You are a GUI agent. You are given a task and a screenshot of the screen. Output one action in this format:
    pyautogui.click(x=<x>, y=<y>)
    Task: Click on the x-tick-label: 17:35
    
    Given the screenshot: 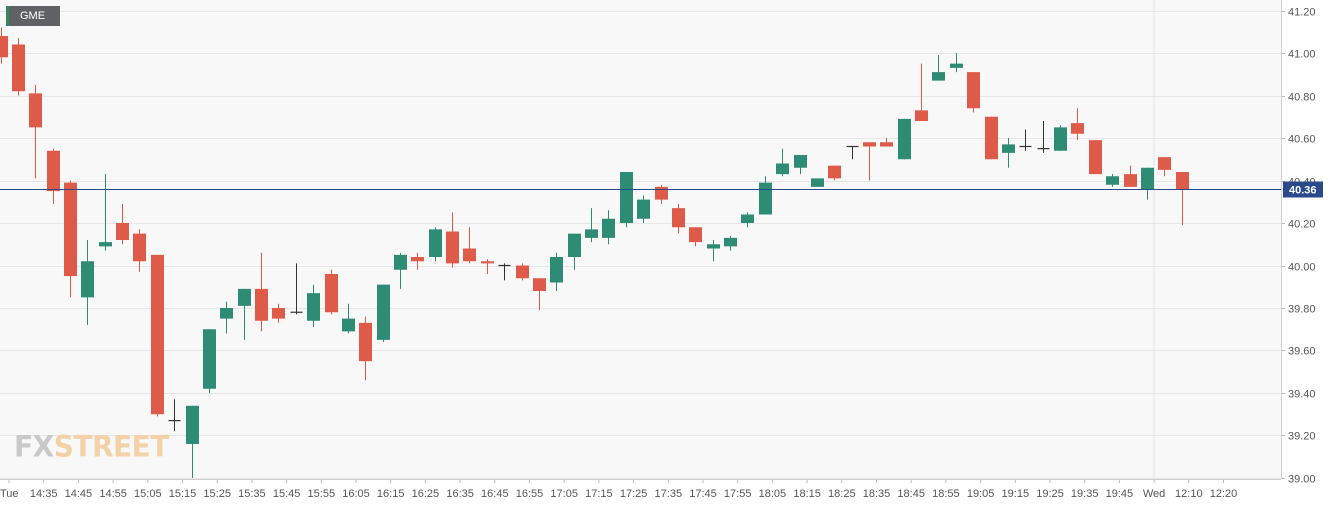 What is the action you would take?
    pyautogui.click(x=669, y=494)
    